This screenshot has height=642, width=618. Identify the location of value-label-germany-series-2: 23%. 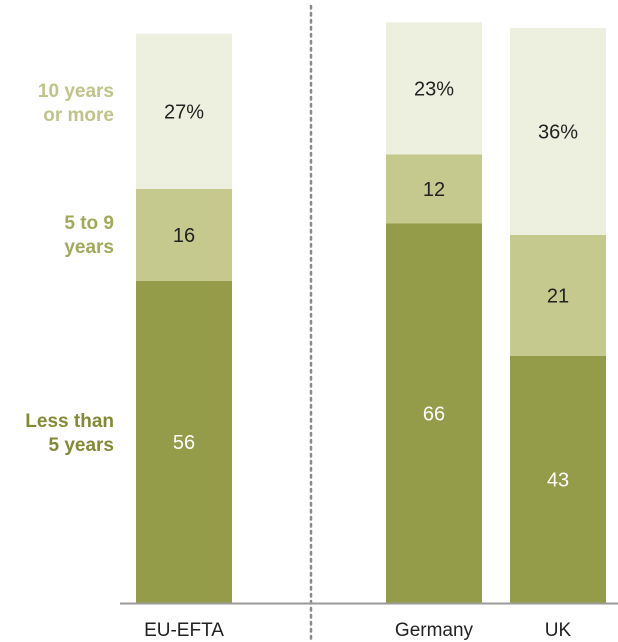
(434, 89).